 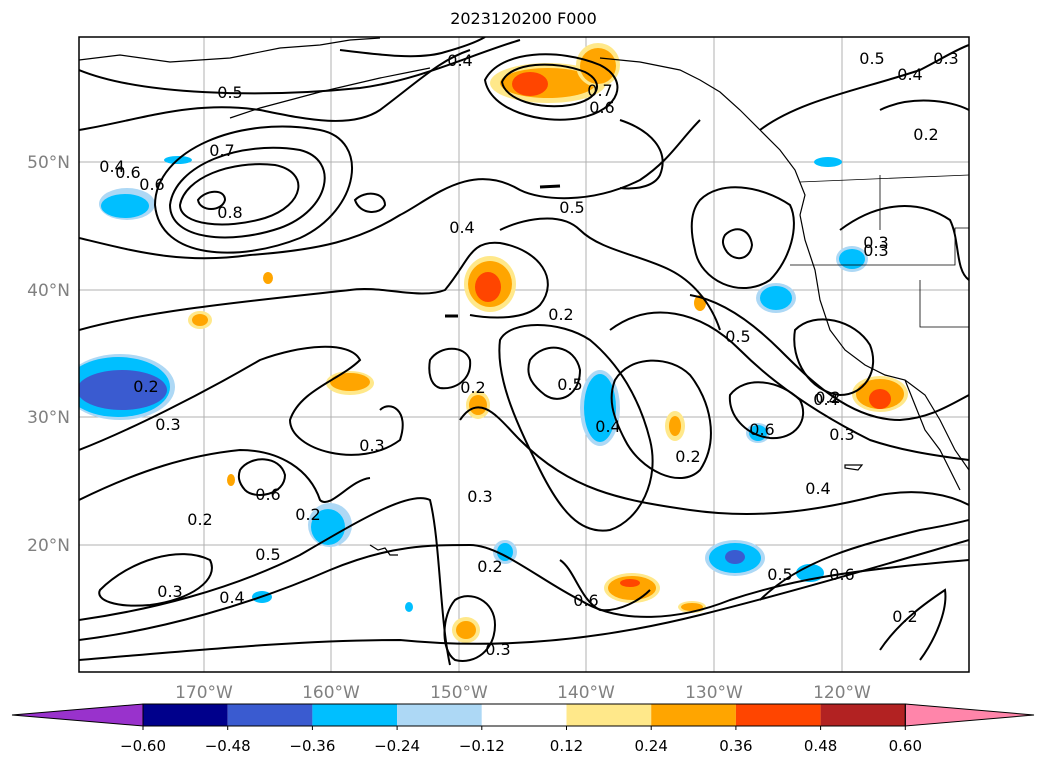 What do you see at coordinates (969, 715) in the screenshot?
I see `colorbar-extend-max` at bounding box center [969, 715].